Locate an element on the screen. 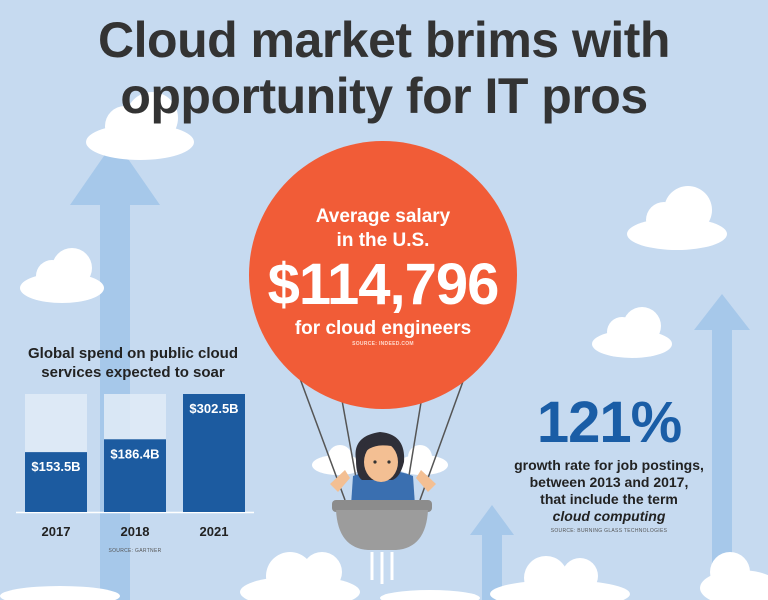 The height and width of the screenshot is (600, 768). cloud-mid-right is located at coordinates (632, 332).